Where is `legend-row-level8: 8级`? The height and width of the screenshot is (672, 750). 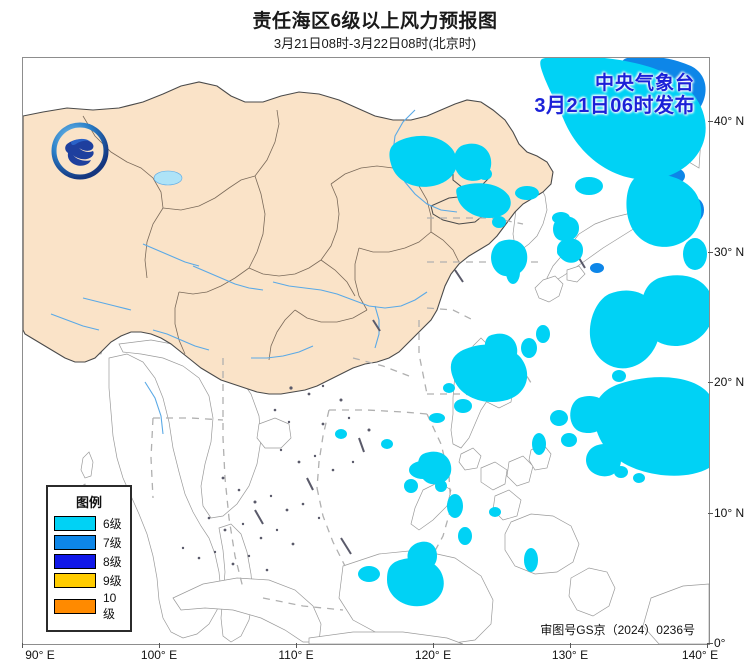 legend-row-level8: 8级 is located at coordinates (89, 561).